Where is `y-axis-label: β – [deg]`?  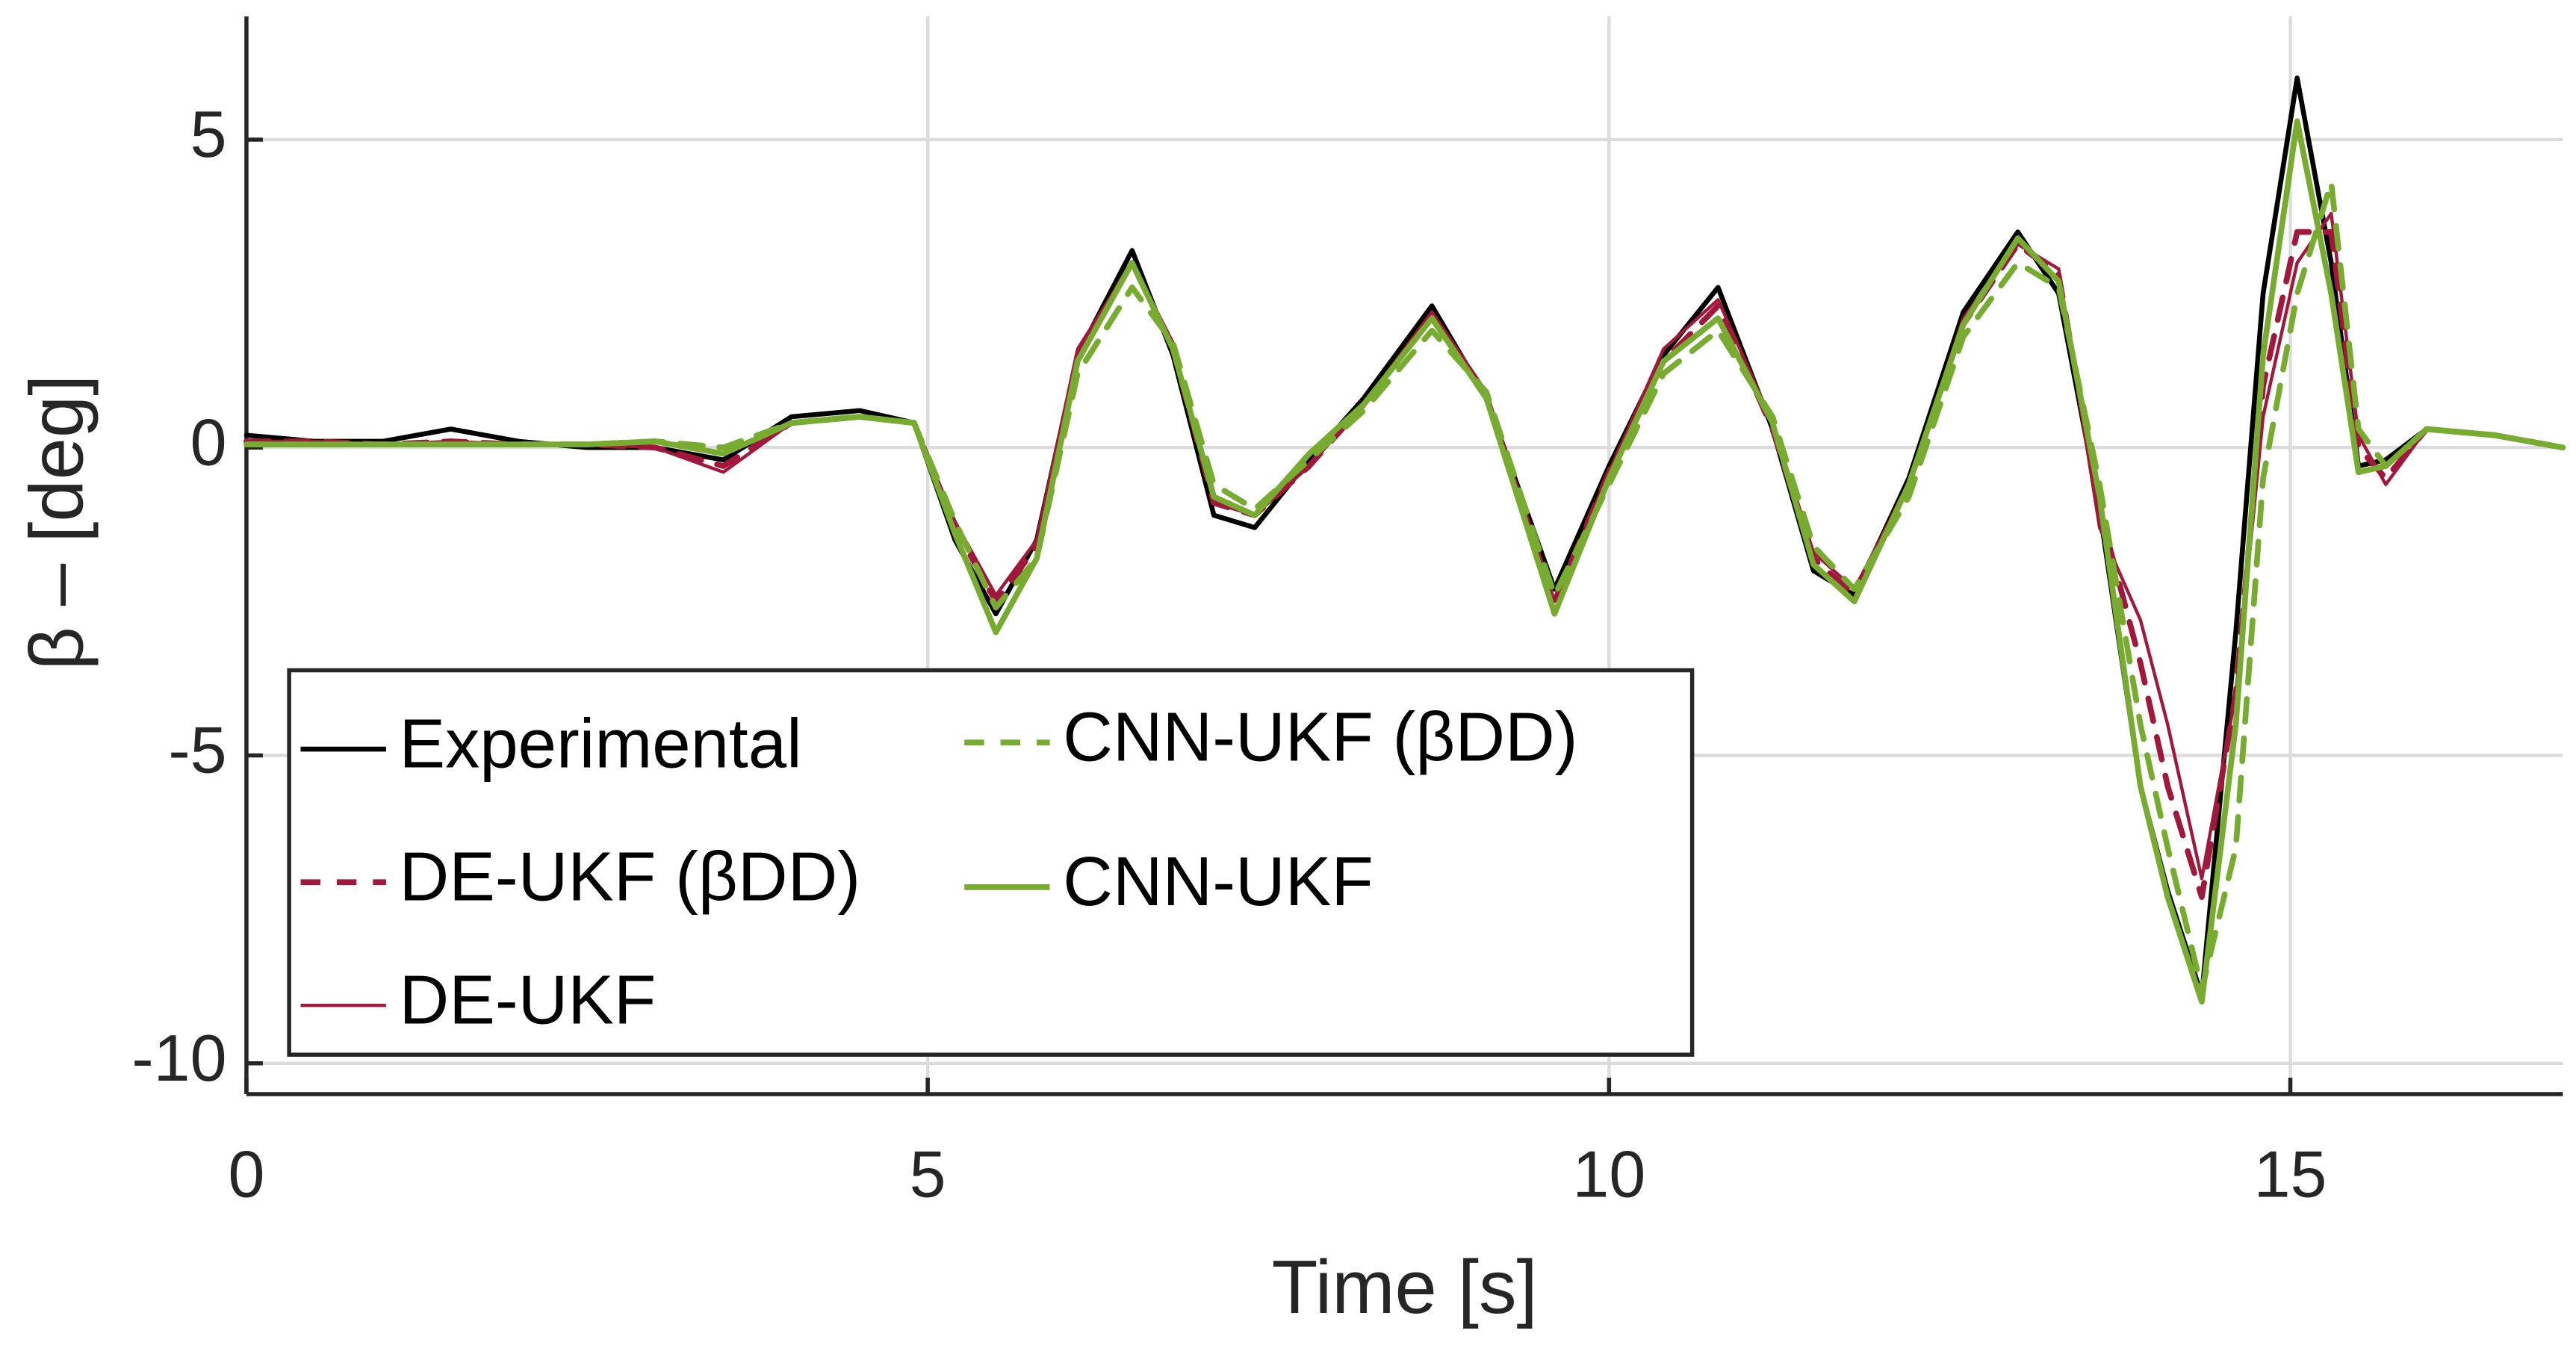
y-axis-label: β – [deg] is located at coordinates (56, 523).